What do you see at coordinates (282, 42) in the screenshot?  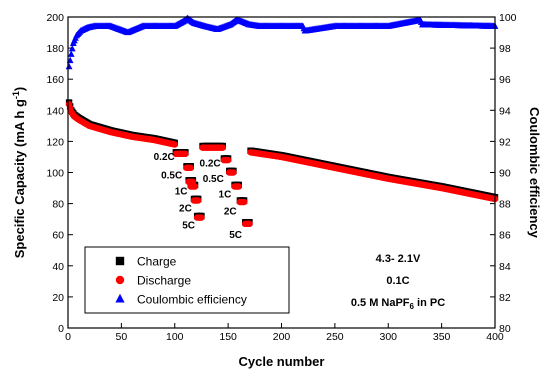 I see `series-coulombic-efficiency` at bounding box center [282, 42].